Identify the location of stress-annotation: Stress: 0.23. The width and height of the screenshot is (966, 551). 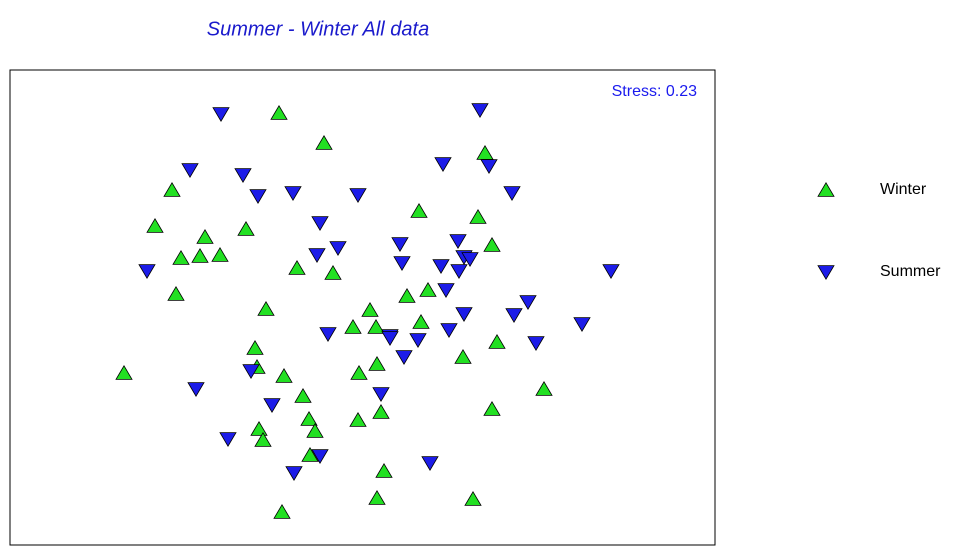
(654, 91).